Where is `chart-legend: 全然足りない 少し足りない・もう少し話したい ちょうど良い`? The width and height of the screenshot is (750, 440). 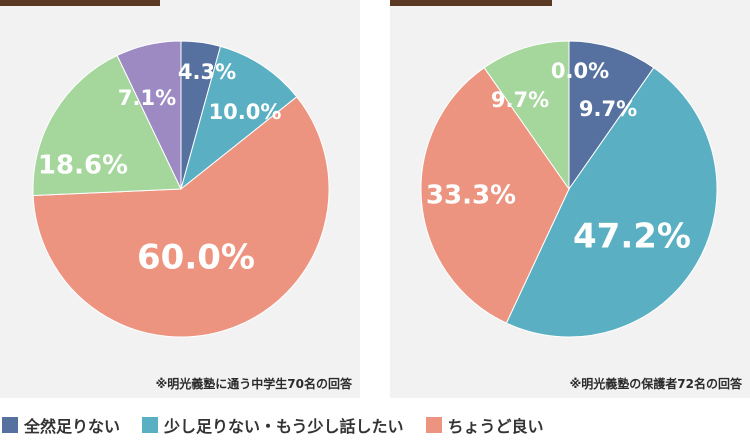 chart-legend: 全然足りない 少し足りない・もう少し話したい ちょうど良い is located at coordinates (375, 425).